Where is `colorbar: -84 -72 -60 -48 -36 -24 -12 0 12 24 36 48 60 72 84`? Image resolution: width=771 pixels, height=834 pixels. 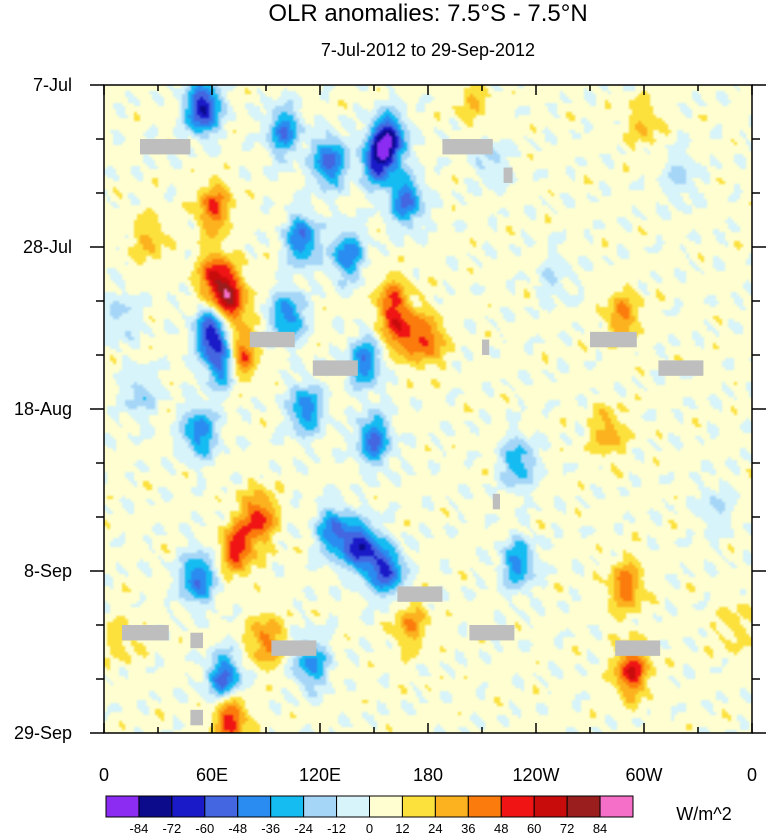 colorbar: -84 -72 -60 -48 -36 -24 -12 0 12 24 36 48 60 72 84 is located at coordinates (369, 814).